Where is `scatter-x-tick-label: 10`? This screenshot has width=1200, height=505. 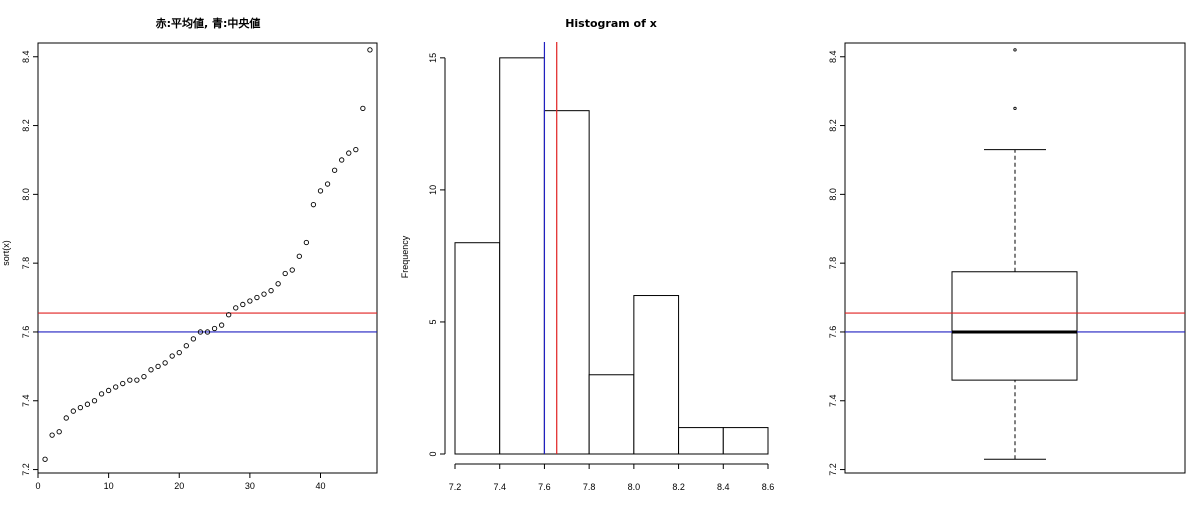
scatter-x-tick-label: 10 is located at coordinates (109, 486).